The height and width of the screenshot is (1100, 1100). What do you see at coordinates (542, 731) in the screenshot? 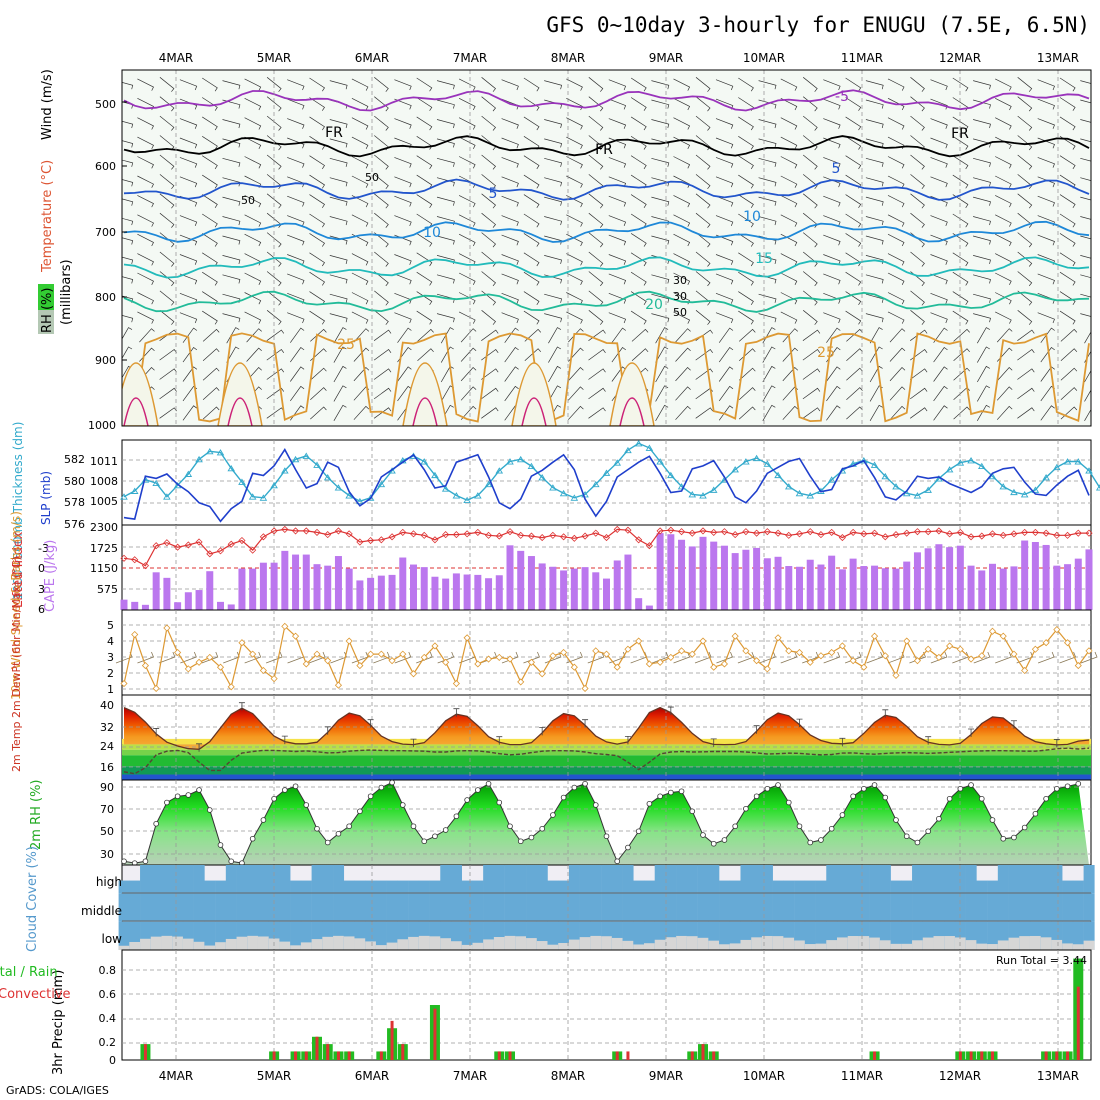
I see `temp2m-max-marker` at bounding box center [542, 731].